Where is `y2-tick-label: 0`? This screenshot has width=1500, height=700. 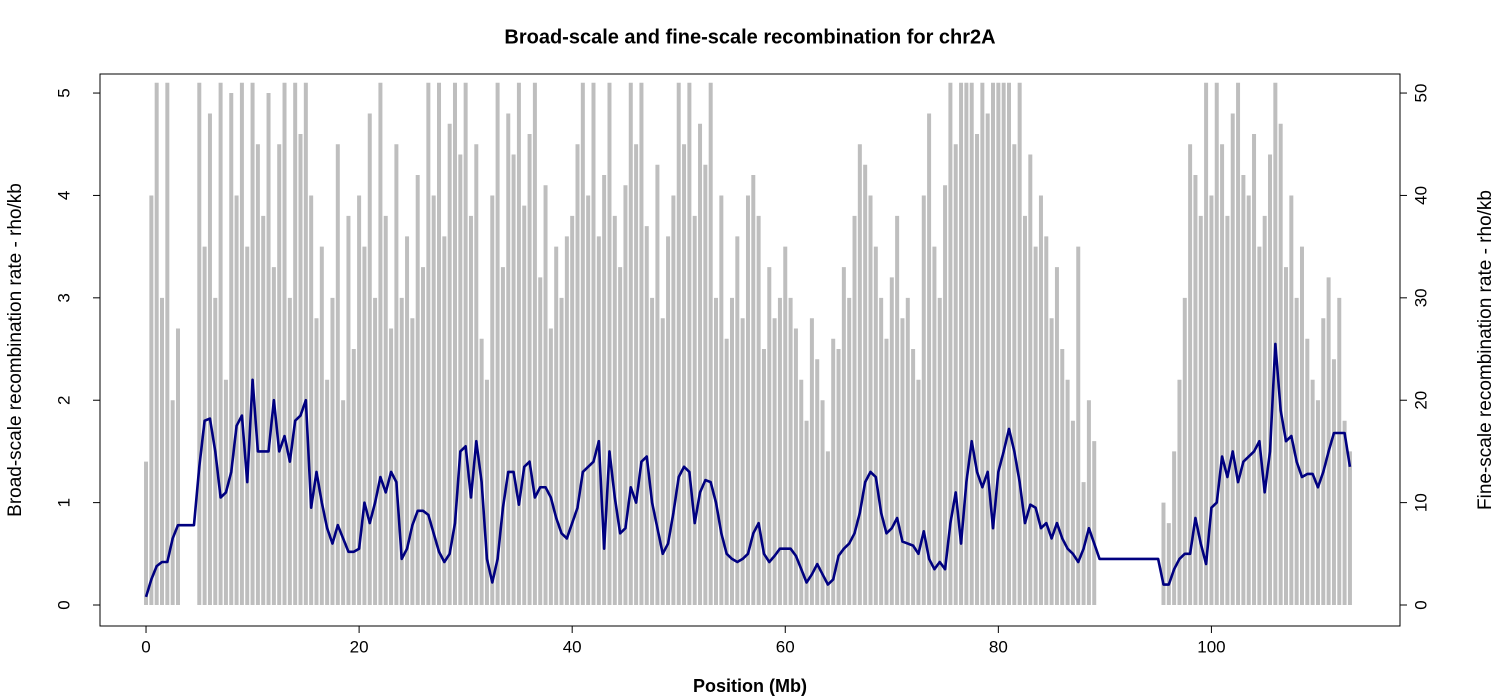 y2-tick-label: 0 is located at coordinates (1420, 604).